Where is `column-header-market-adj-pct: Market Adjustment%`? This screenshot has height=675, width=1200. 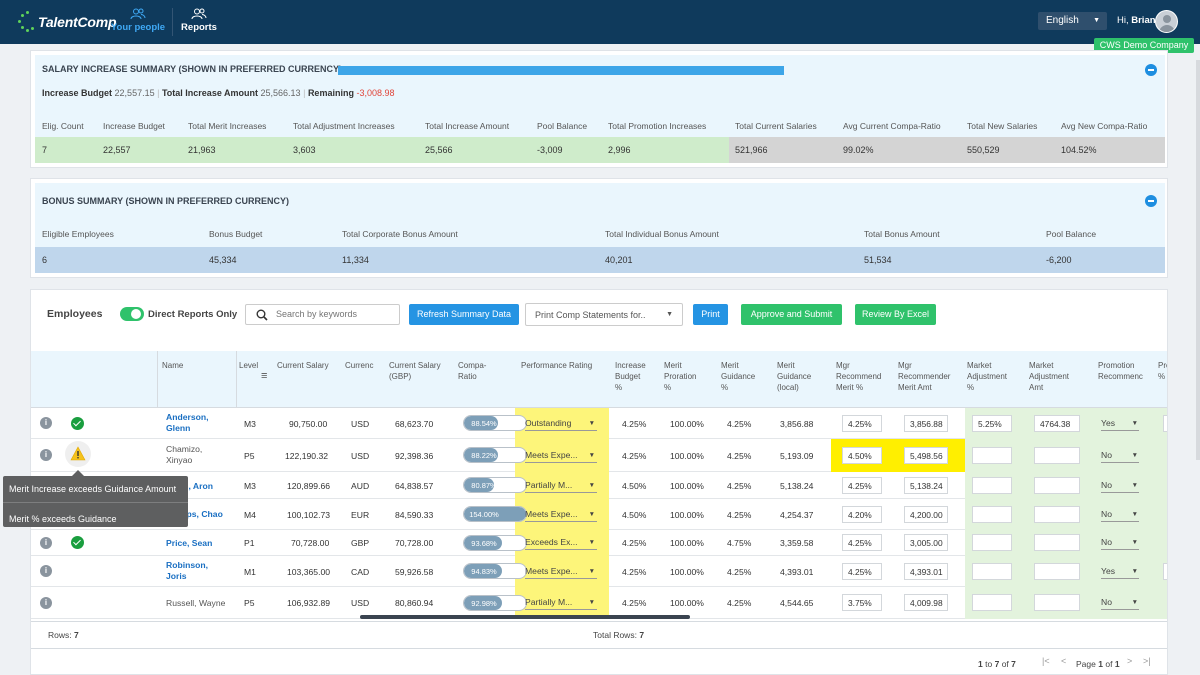
column-header-market-adj-pct: Market Adjustment% is located at coordinates (987, 376).